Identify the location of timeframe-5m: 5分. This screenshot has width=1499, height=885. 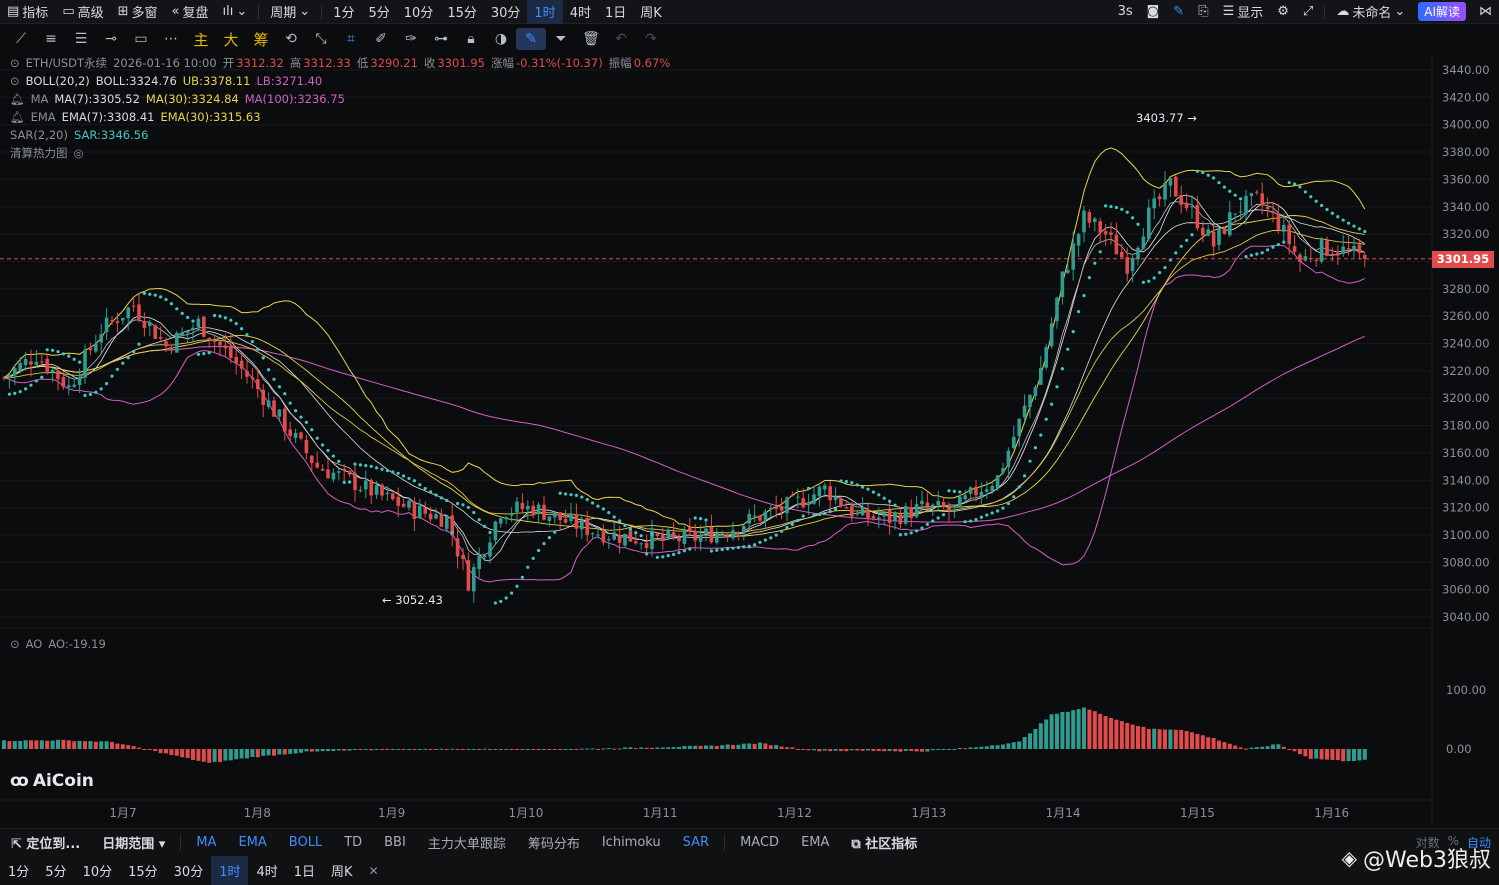
(379, 13).